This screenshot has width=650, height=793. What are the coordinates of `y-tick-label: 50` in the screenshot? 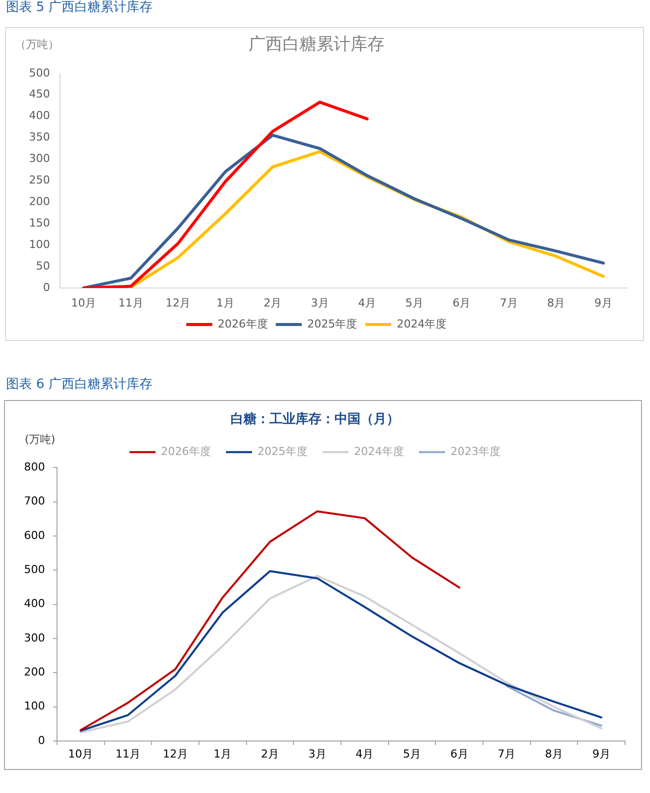 It's located at (43, 265).